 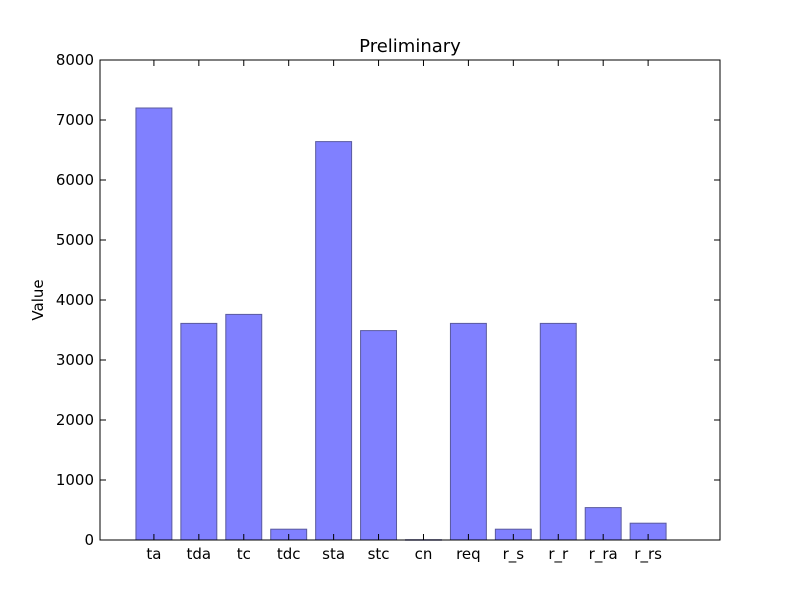 I want to click on x-tick-label-tda: tda, so click(x=199, y=554).